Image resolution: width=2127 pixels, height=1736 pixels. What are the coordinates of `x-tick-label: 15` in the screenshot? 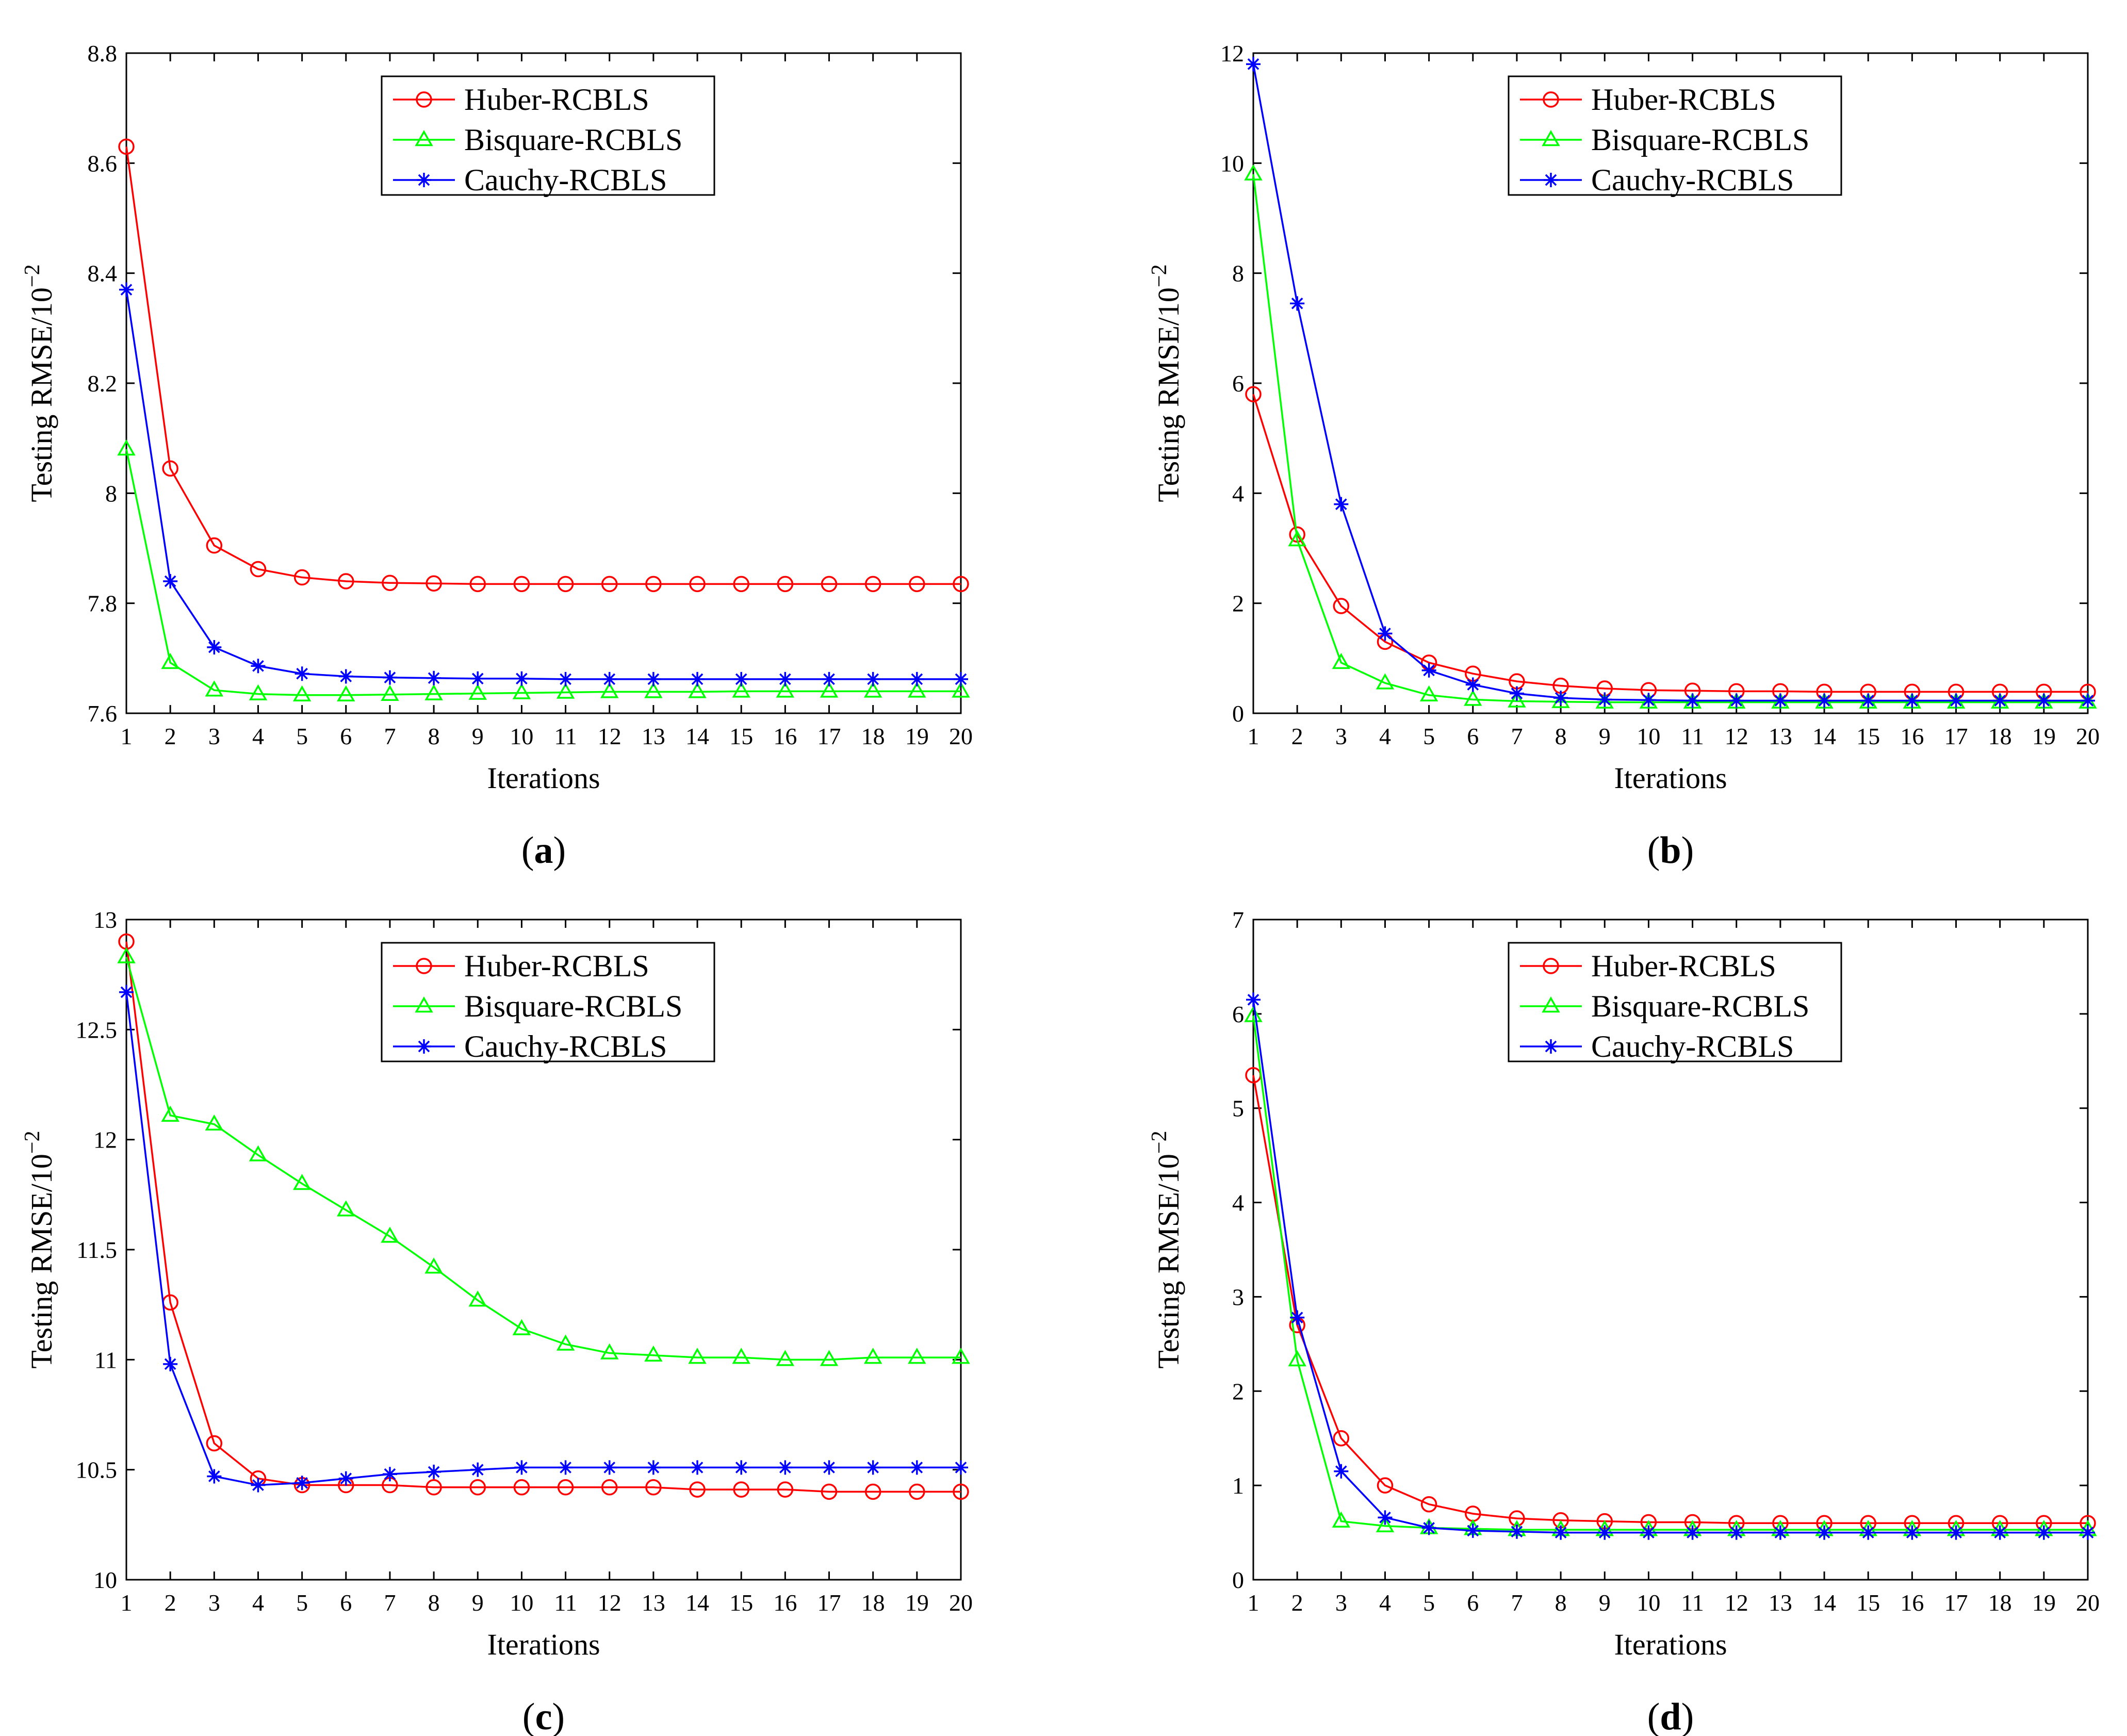 It's located at (741, 736).